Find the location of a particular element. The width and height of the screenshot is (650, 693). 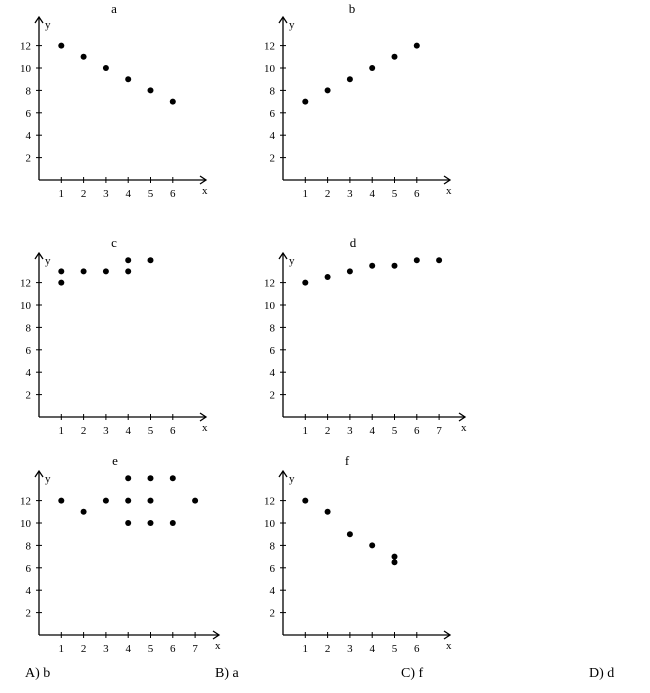

chart-title: f is located at coordinates (347, 460).